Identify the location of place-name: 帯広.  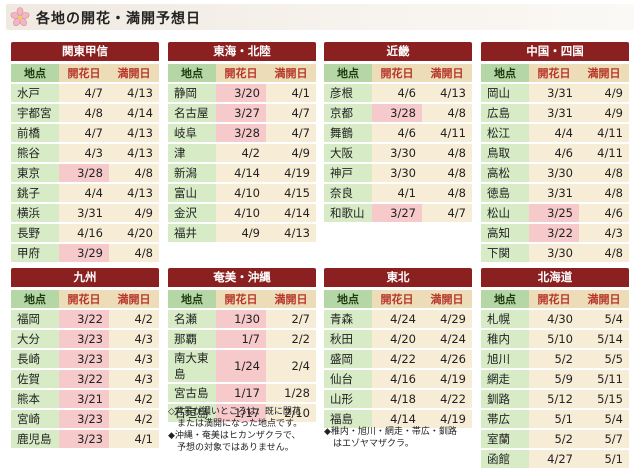
(505, 419).